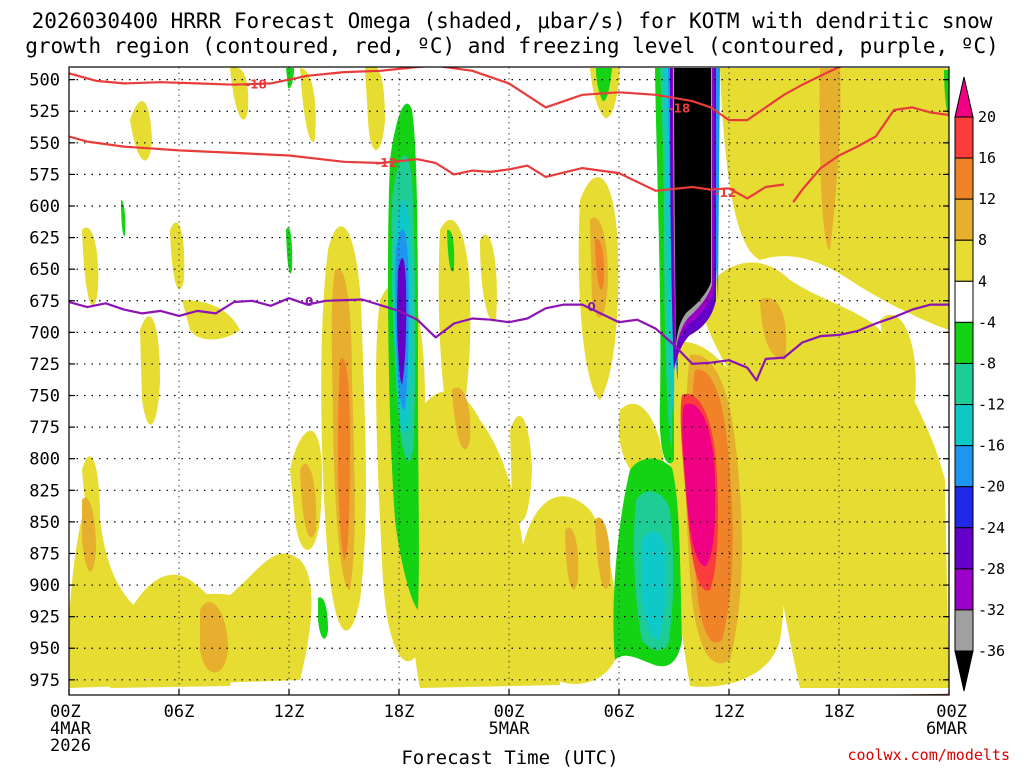 The height and width of the screenshot is (768, 1024). What do you see at coordinates (44, 397) in the screenshot?
I see `y-tick-label: 750` at bounding box center [44, 397].